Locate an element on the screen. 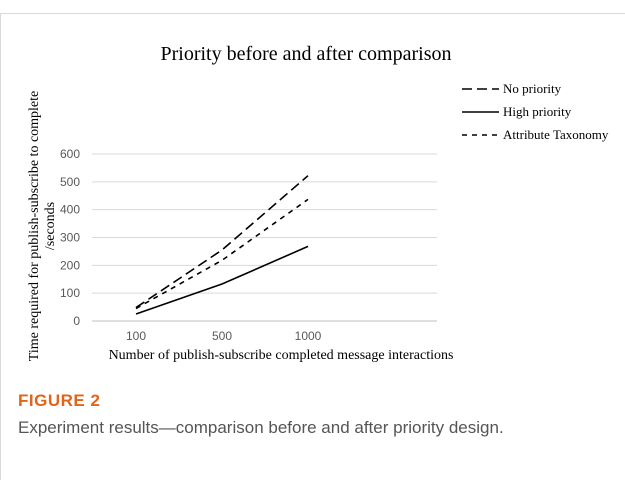 This screenshot has width=625, height=480. series-lines is located at coordinates (222, 245).